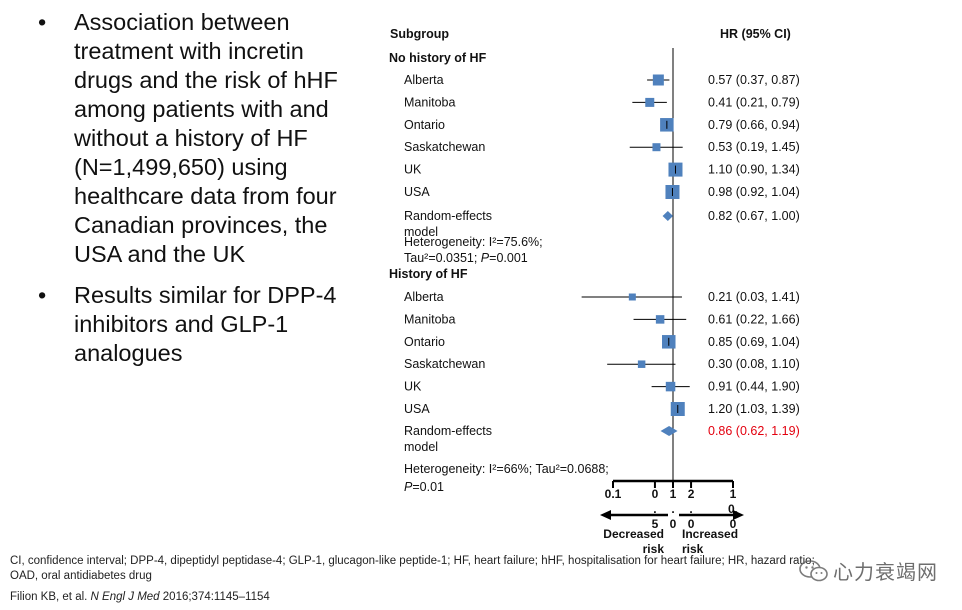 The image size is (962, 610). Describe the element at coordinates (754, 147) in the screenshot. I see `hr-value: 0.53 (0.19, 1.45)` at that location.